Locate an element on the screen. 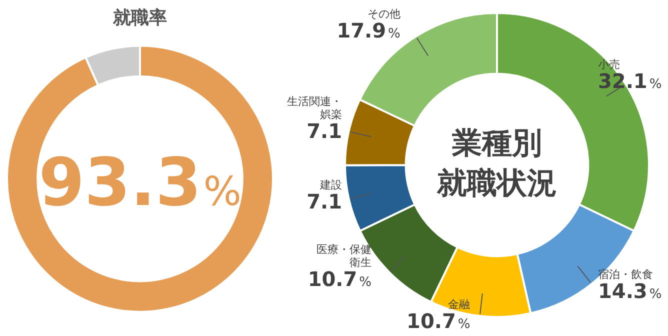 Image resolution: width=668 pixels, height=336 pixels. data-label: 14.3% is located at coordinates (630, 291).